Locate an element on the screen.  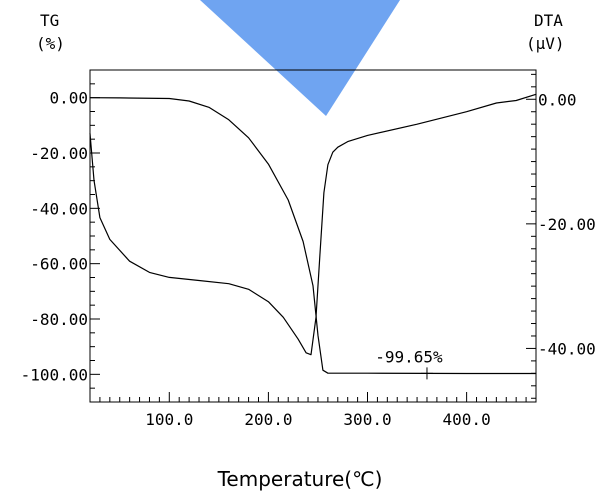
right-tick-label: 0.00 is located at coordinates (557, 99).